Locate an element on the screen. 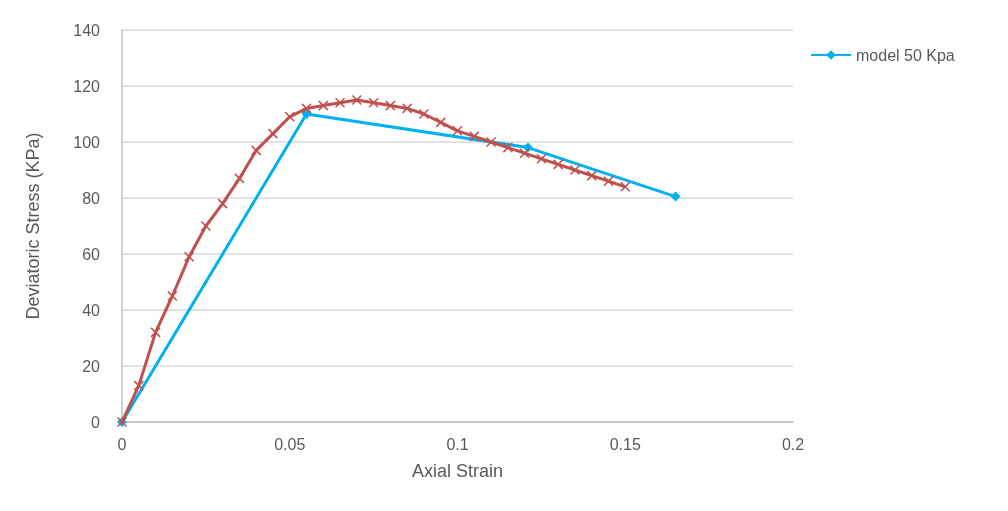 This screenshot has width=1008, height=511. y-tick-label: 120 is located at coordinates (87, 86).